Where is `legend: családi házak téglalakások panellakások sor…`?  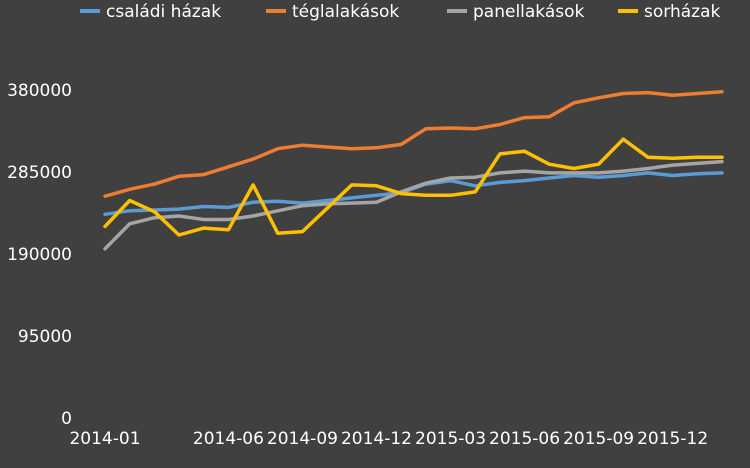 legend: családi házak téglalakások panellakások sor… is located at coordinates (400, 12).